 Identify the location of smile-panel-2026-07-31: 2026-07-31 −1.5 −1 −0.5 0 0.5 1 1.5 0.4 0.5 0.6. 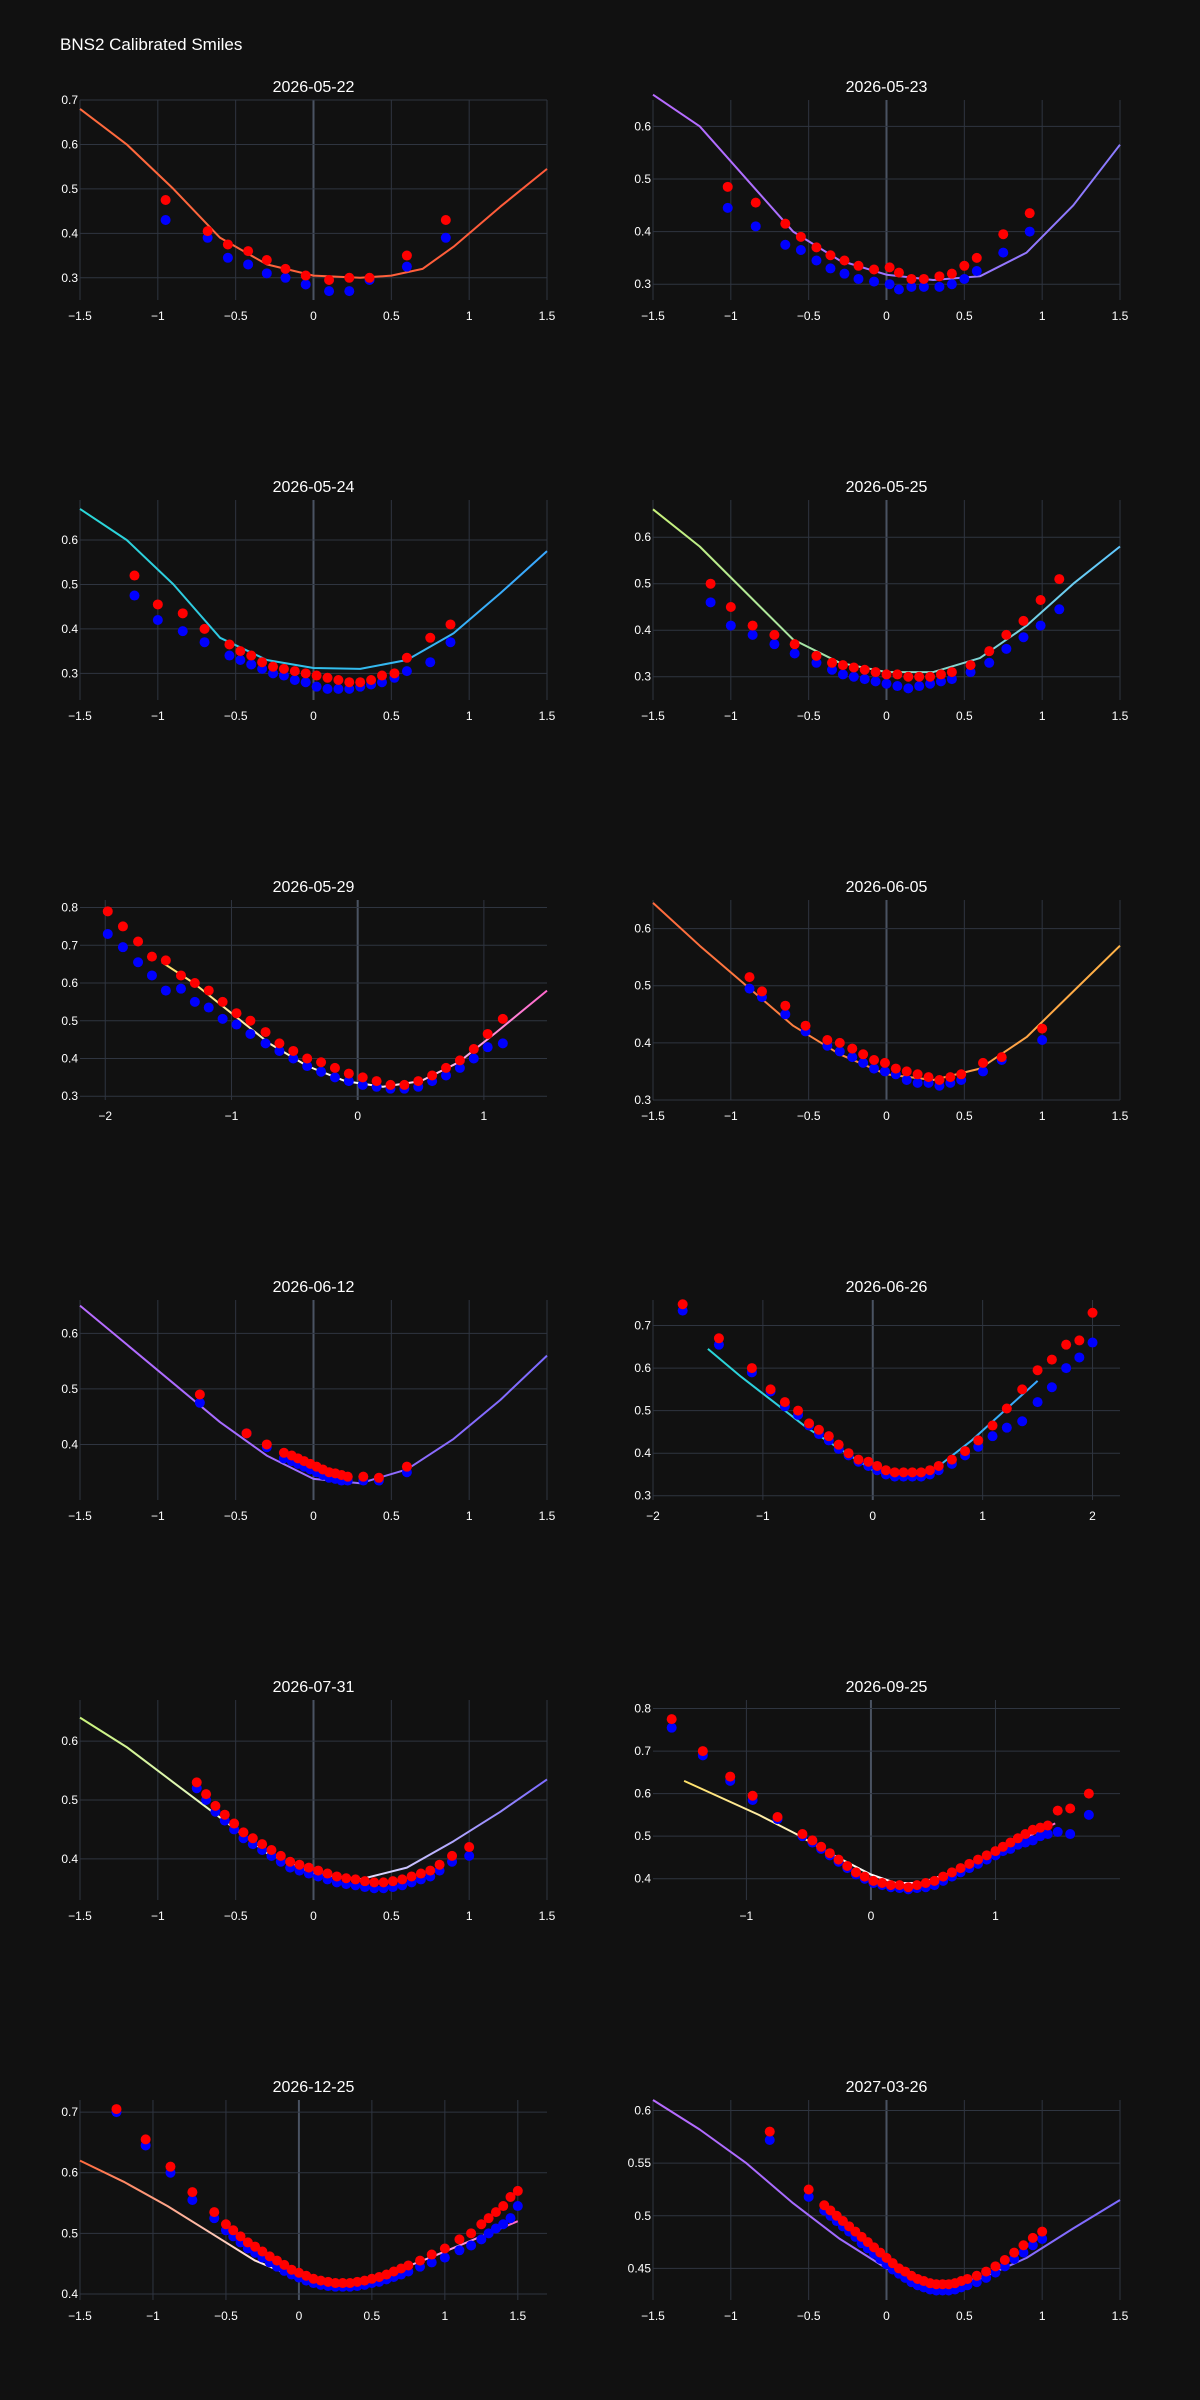
(308, 1801).